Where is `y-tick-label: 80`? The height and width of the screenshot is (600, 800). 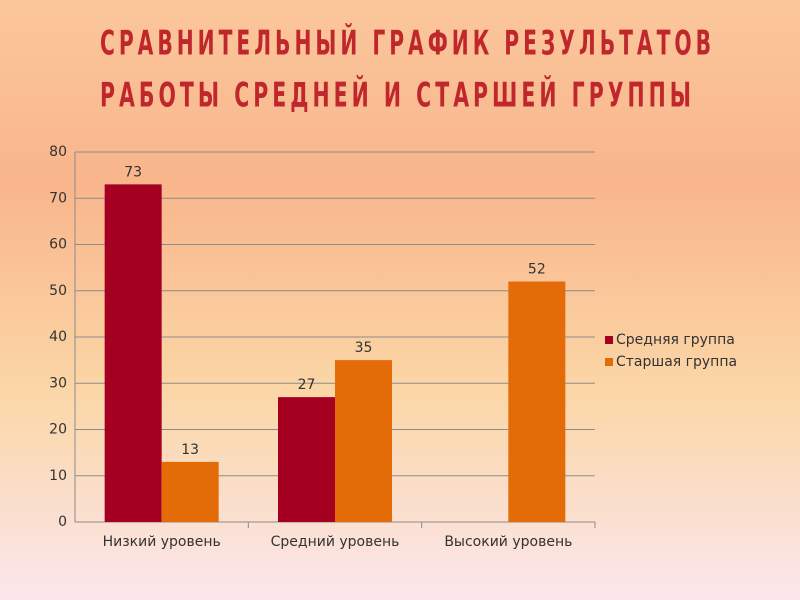
y-tick-label: 80 is located at coordinates (58, 152).